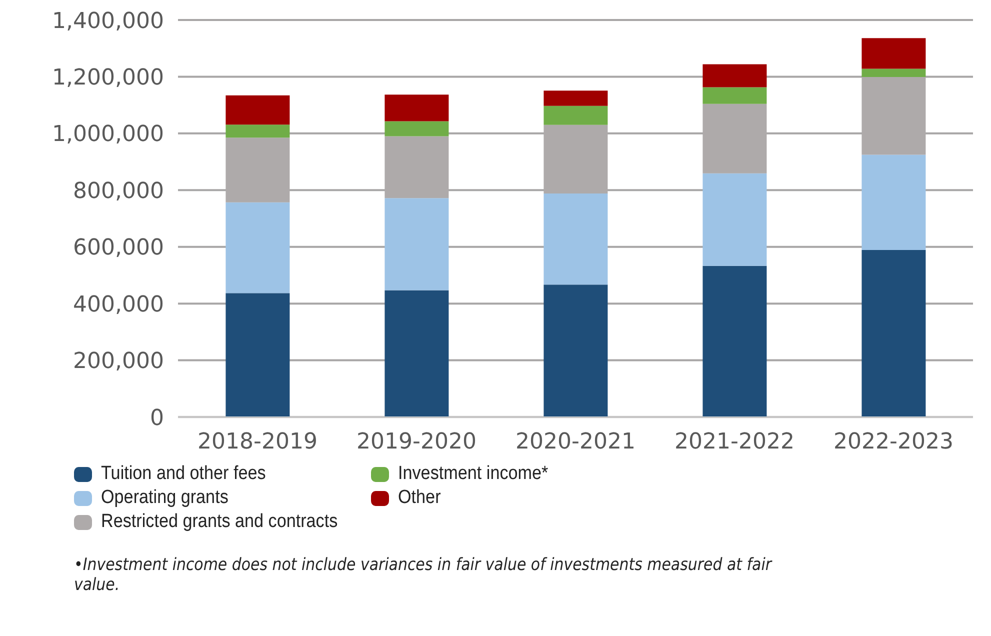 The width and height of the screenshot is (991, 636). I want to click on y-tick-label: 0, so click(157, 418).